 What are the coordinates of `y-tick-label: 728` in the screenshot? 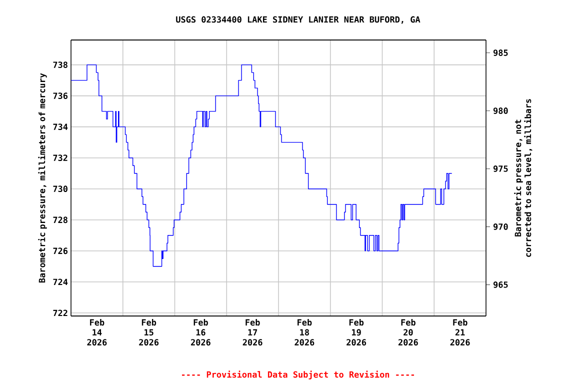 It's located at (60, 220).